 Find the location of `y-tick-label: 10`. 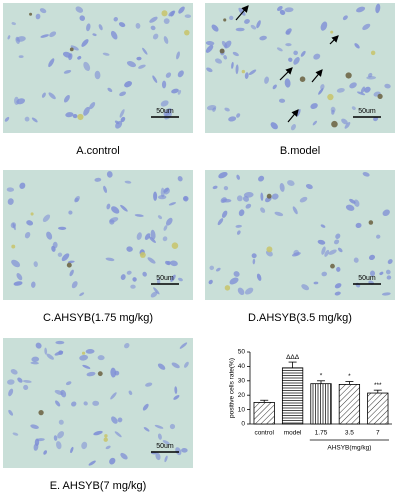

y-tick-label: 10 is located at coordinates (242, 409).